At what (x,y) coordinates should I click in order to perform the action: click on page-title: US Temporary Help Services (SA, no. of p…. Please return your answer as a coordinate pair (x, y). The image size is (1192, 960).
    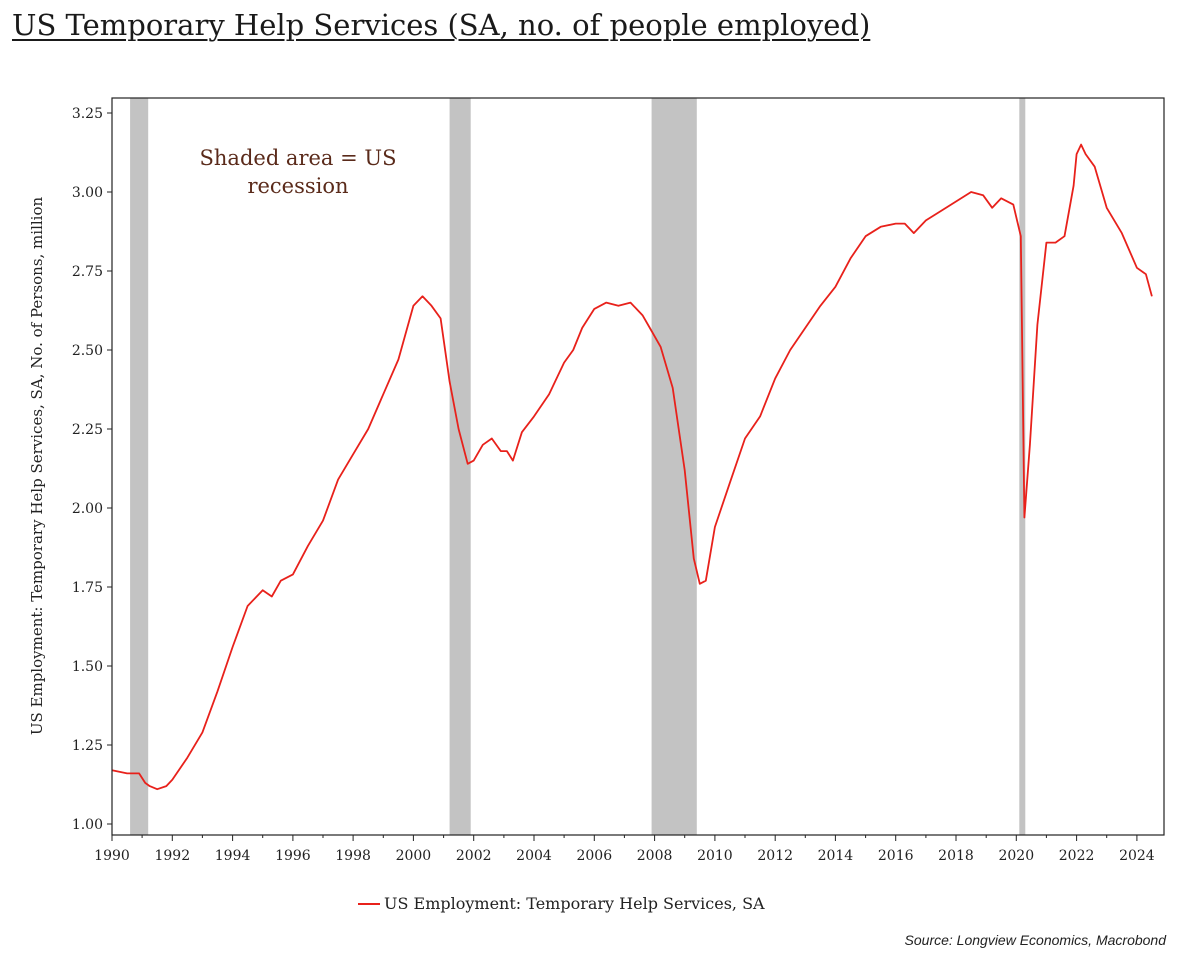
    Looking at the image, I should click on (441, 25).